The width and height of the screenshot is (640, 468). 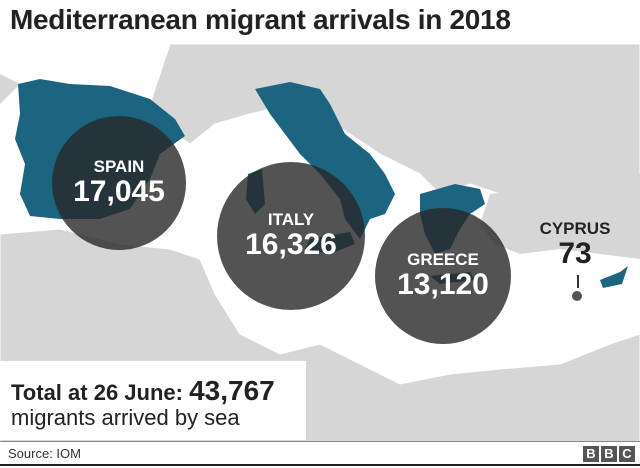 What do you see at coordinates (125, 417) in the screenshot?
I see `total-subtitle: migrants arrived by sea` at bounding box center [125, 417].